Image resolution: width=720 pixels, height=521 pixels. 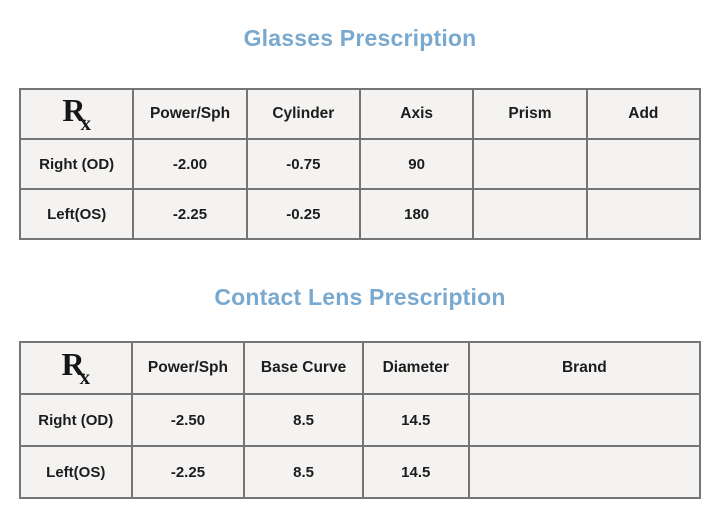 What do you see at coordinates (643, 114) in the screenshot?
I see `glasses-col-add: Add` at bounding box center [643, 114].